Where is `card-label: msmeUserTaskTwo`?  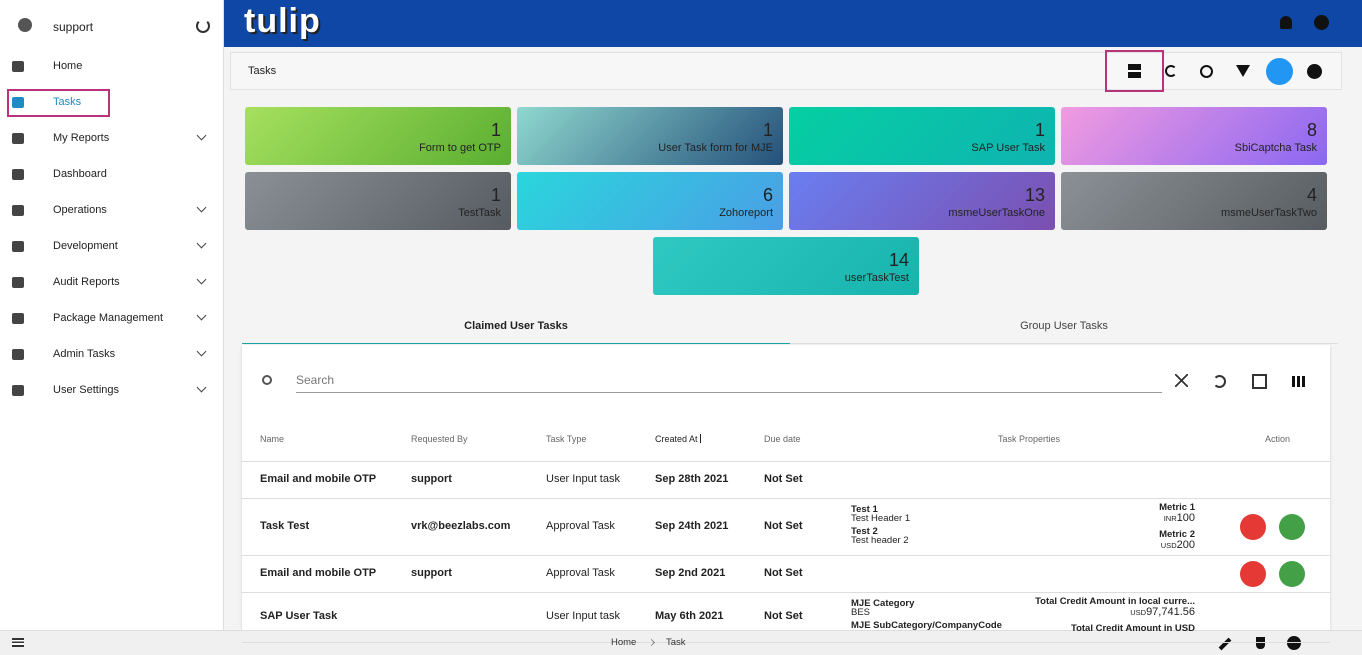 card-label: msmeUserTaskTwo is located at coordinates (1269, 213).